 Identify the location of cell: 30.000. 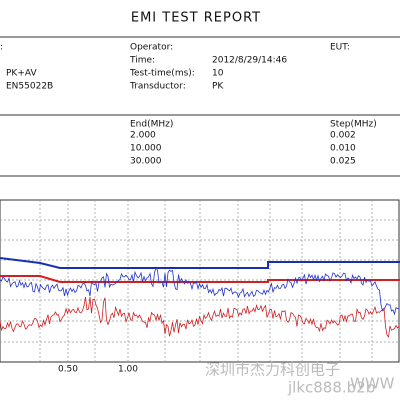
(146, 162).